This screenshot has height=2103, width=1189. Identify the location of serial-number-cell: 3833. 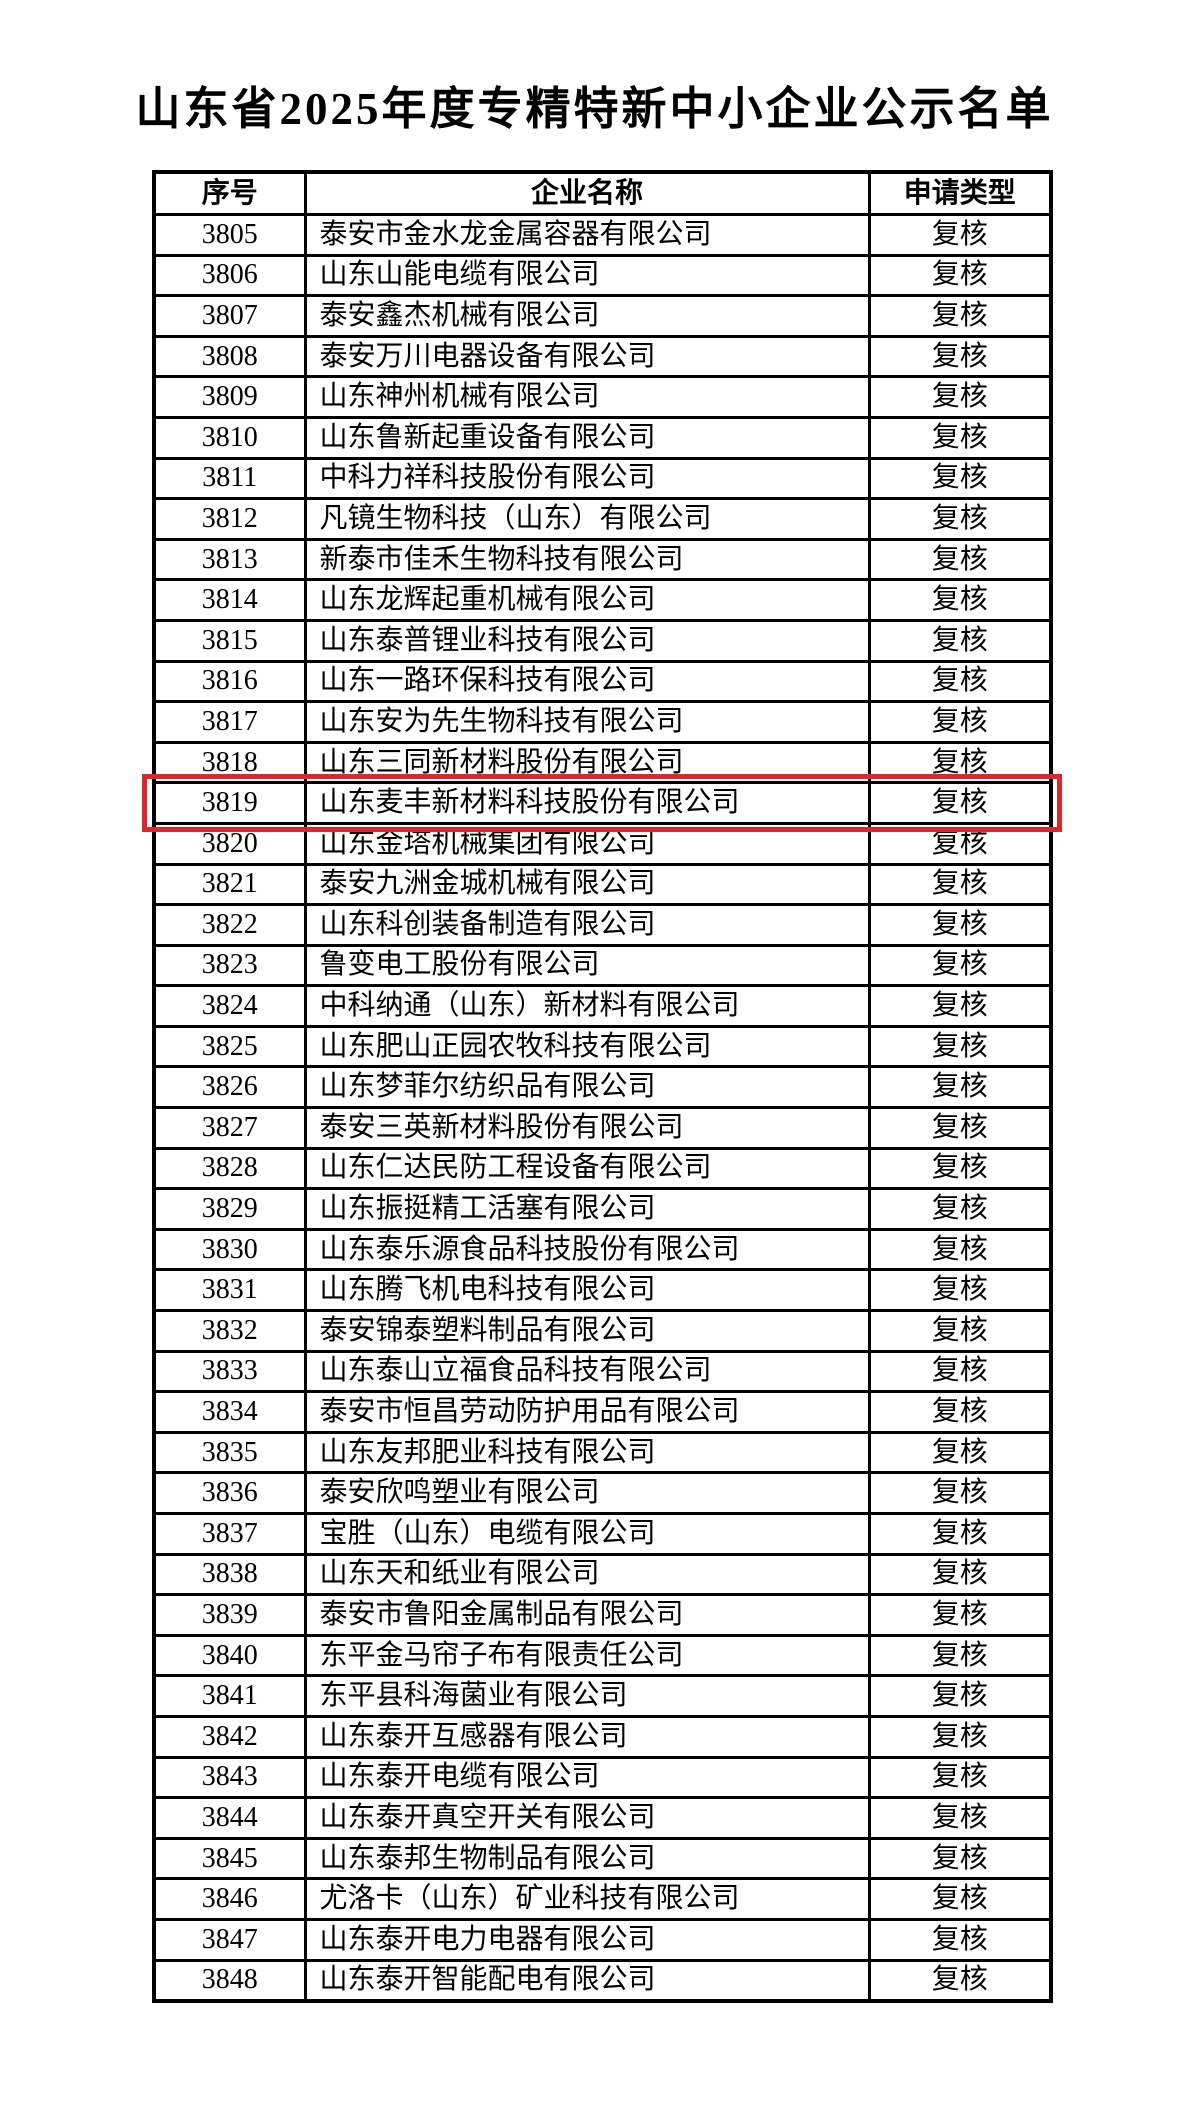
(229, 1371).